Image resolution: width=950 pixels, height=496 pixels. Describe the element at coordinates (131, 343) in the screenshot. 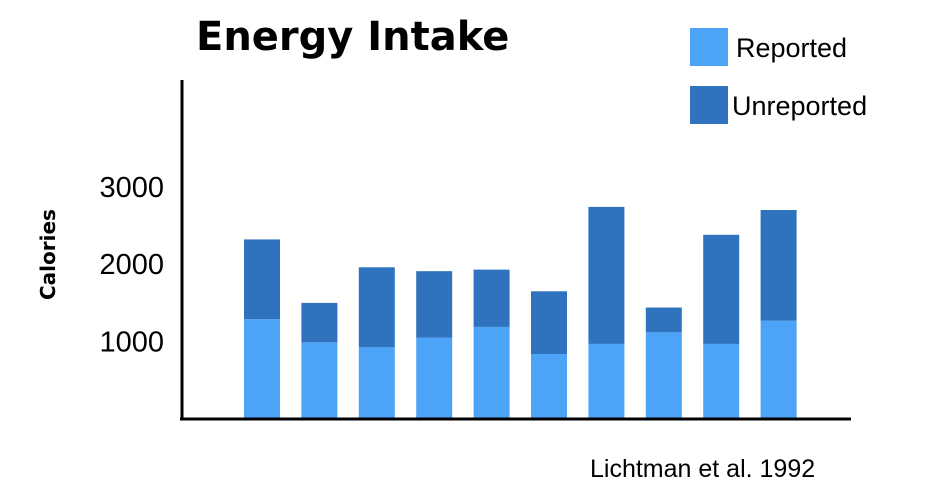

I see `y-tick-label: 1000` at that location.